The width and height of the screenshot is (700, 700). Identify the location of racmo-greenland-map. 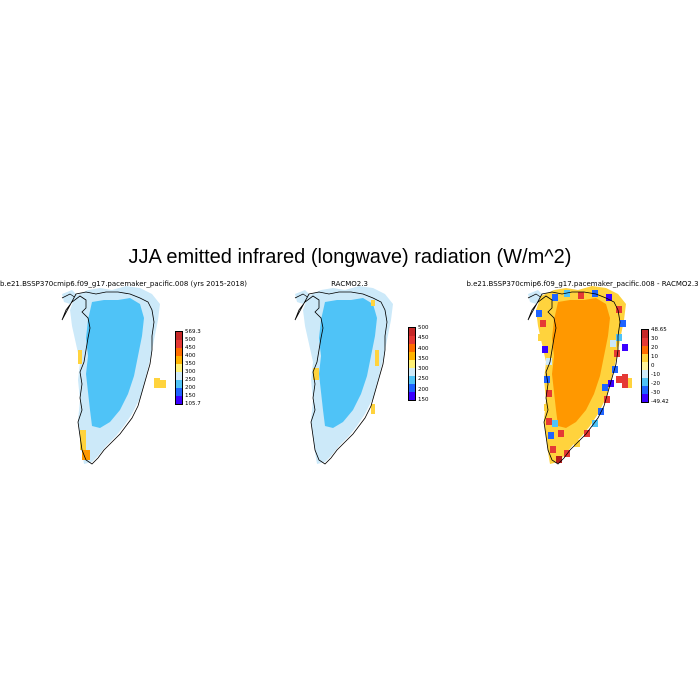
(343, 375).